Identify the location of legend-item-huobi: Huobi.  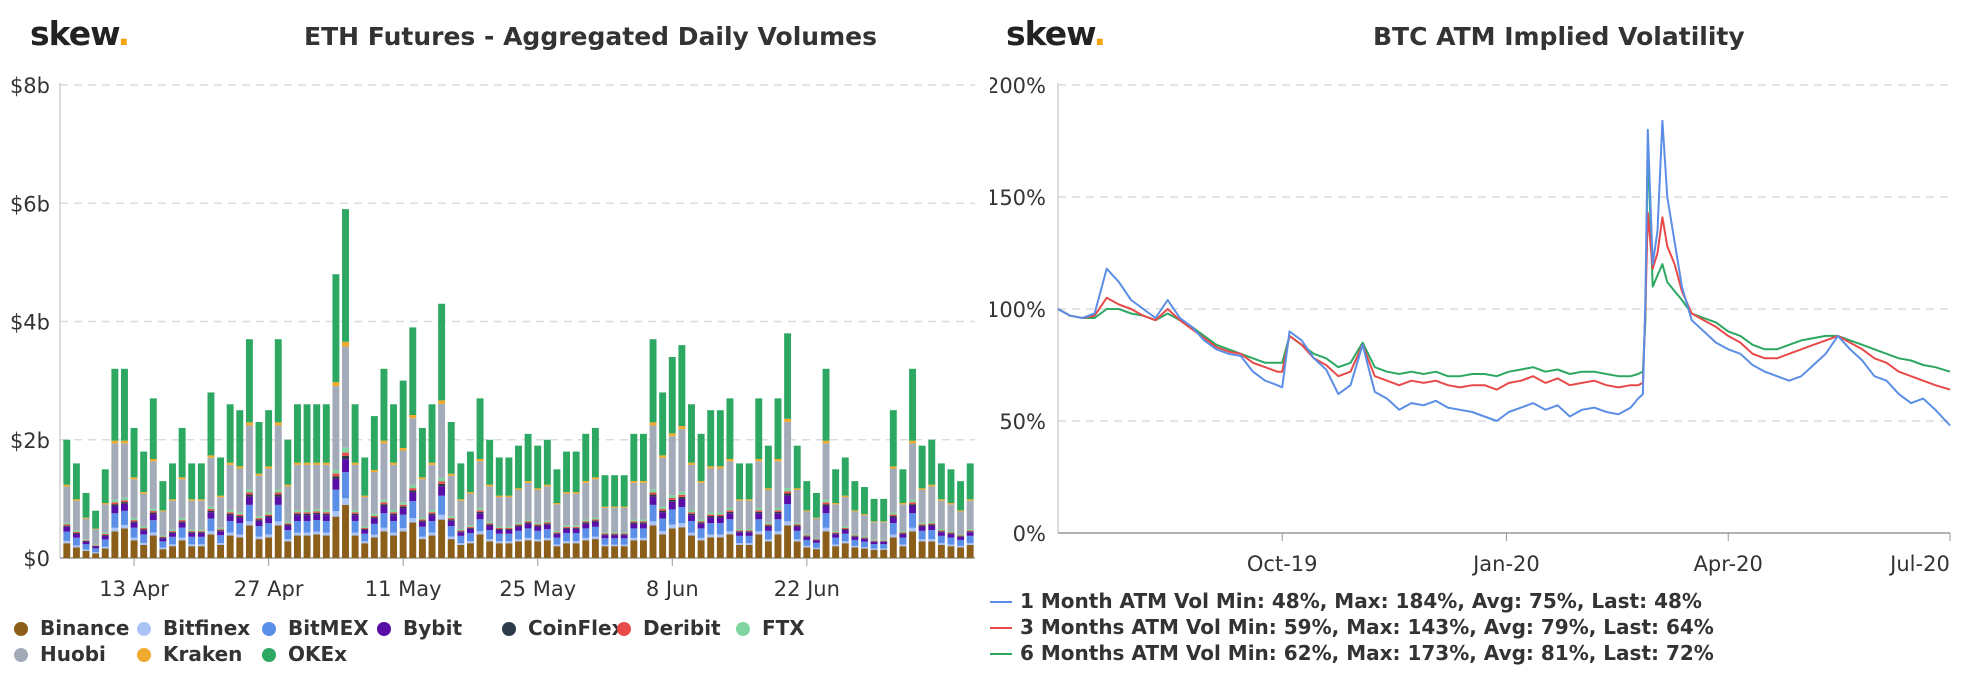
(60, 654).